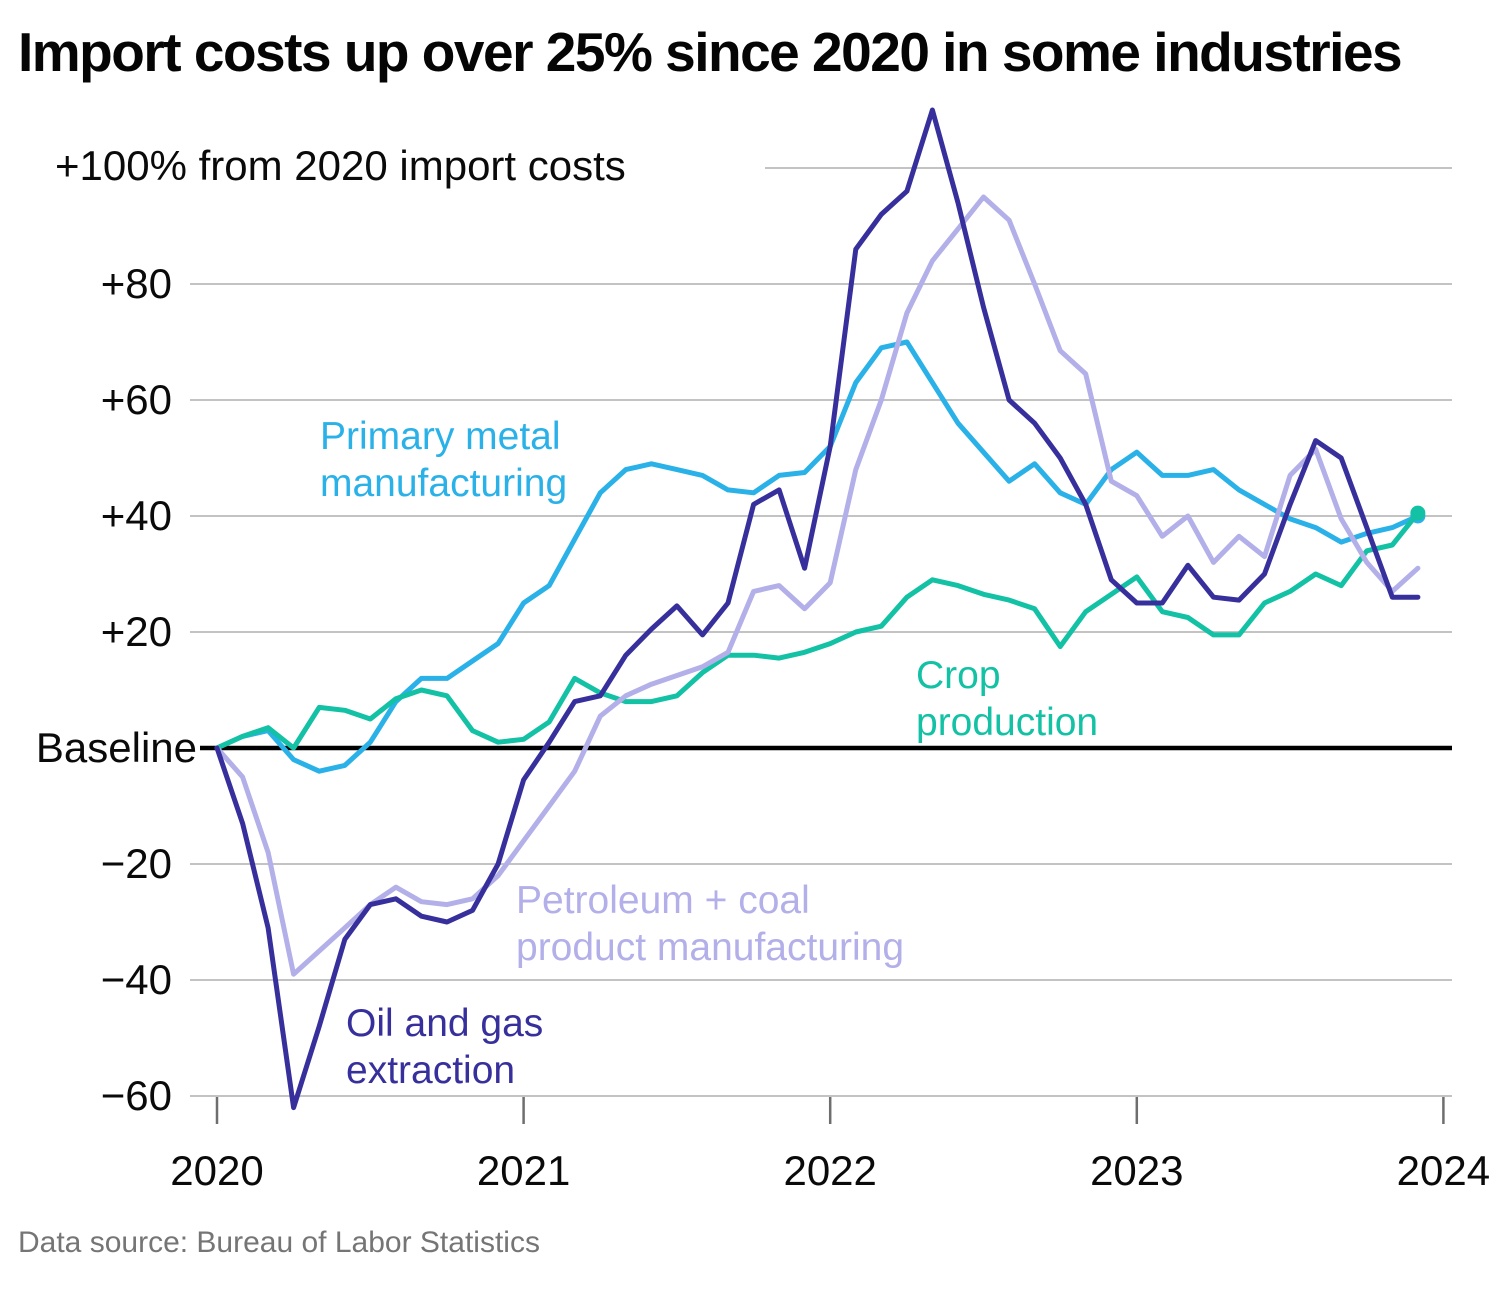 The image size is (1511, 1304). Describe the element at coordinates (279, 1242) in the screenshot. I see `data-source-note: Data source: Bureau of Labor Statistics` at that location.